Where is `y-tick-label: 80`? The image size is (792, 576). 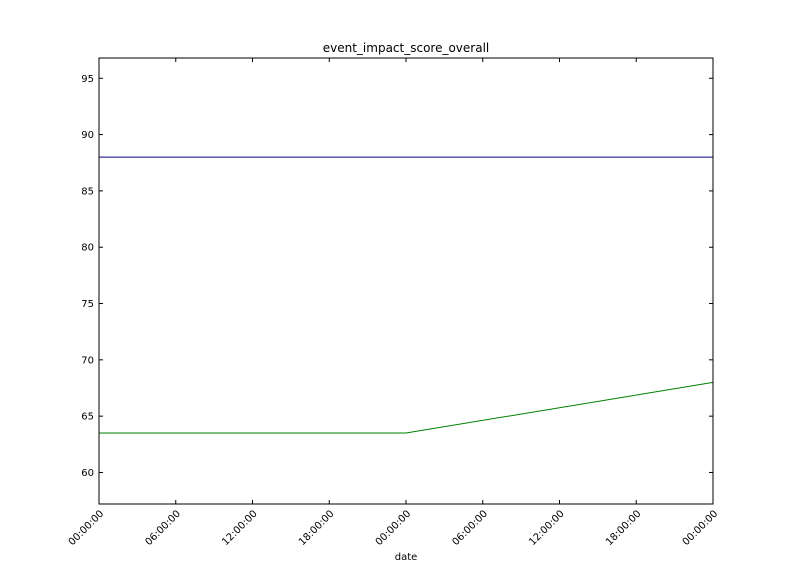
y-tick-label: 80 is located at coordinates (87, 248).